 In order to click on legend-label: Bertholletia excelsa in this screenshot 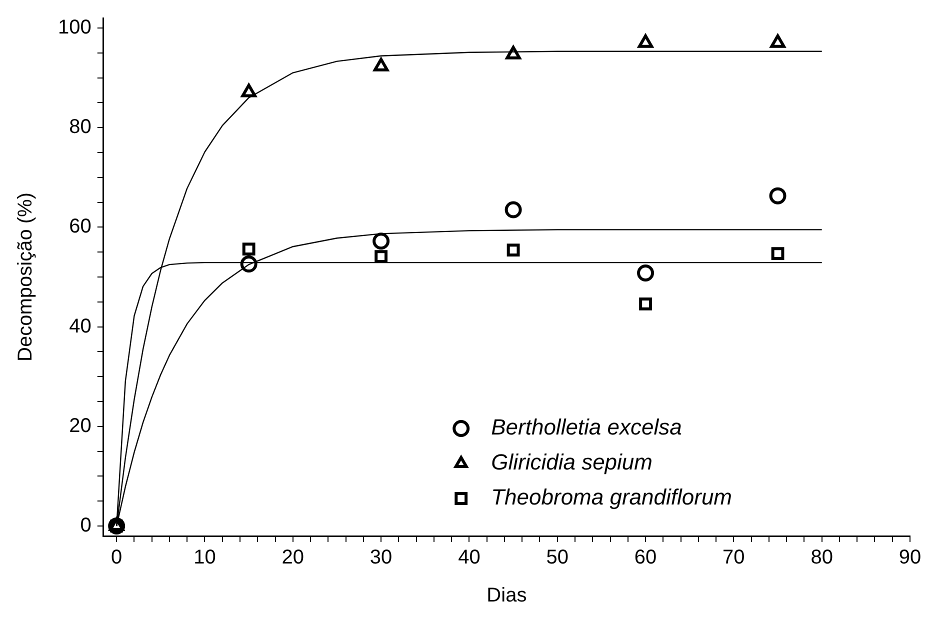, I will do `click(586, 427)`.